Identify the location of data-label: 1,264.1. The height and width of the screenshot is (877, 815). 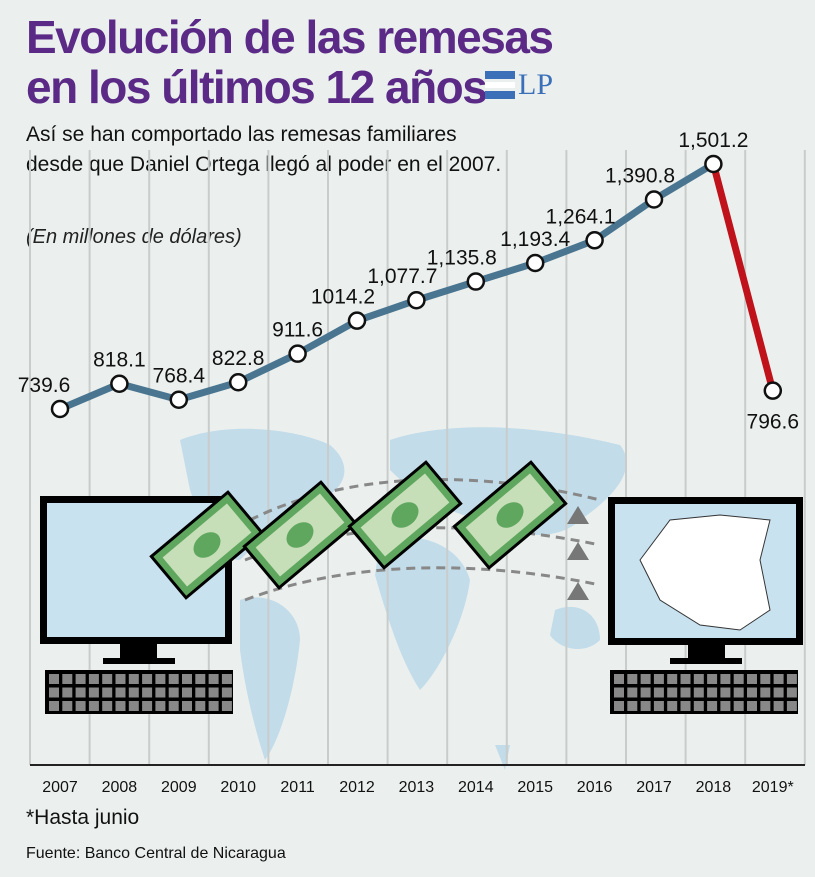
(581, 216).